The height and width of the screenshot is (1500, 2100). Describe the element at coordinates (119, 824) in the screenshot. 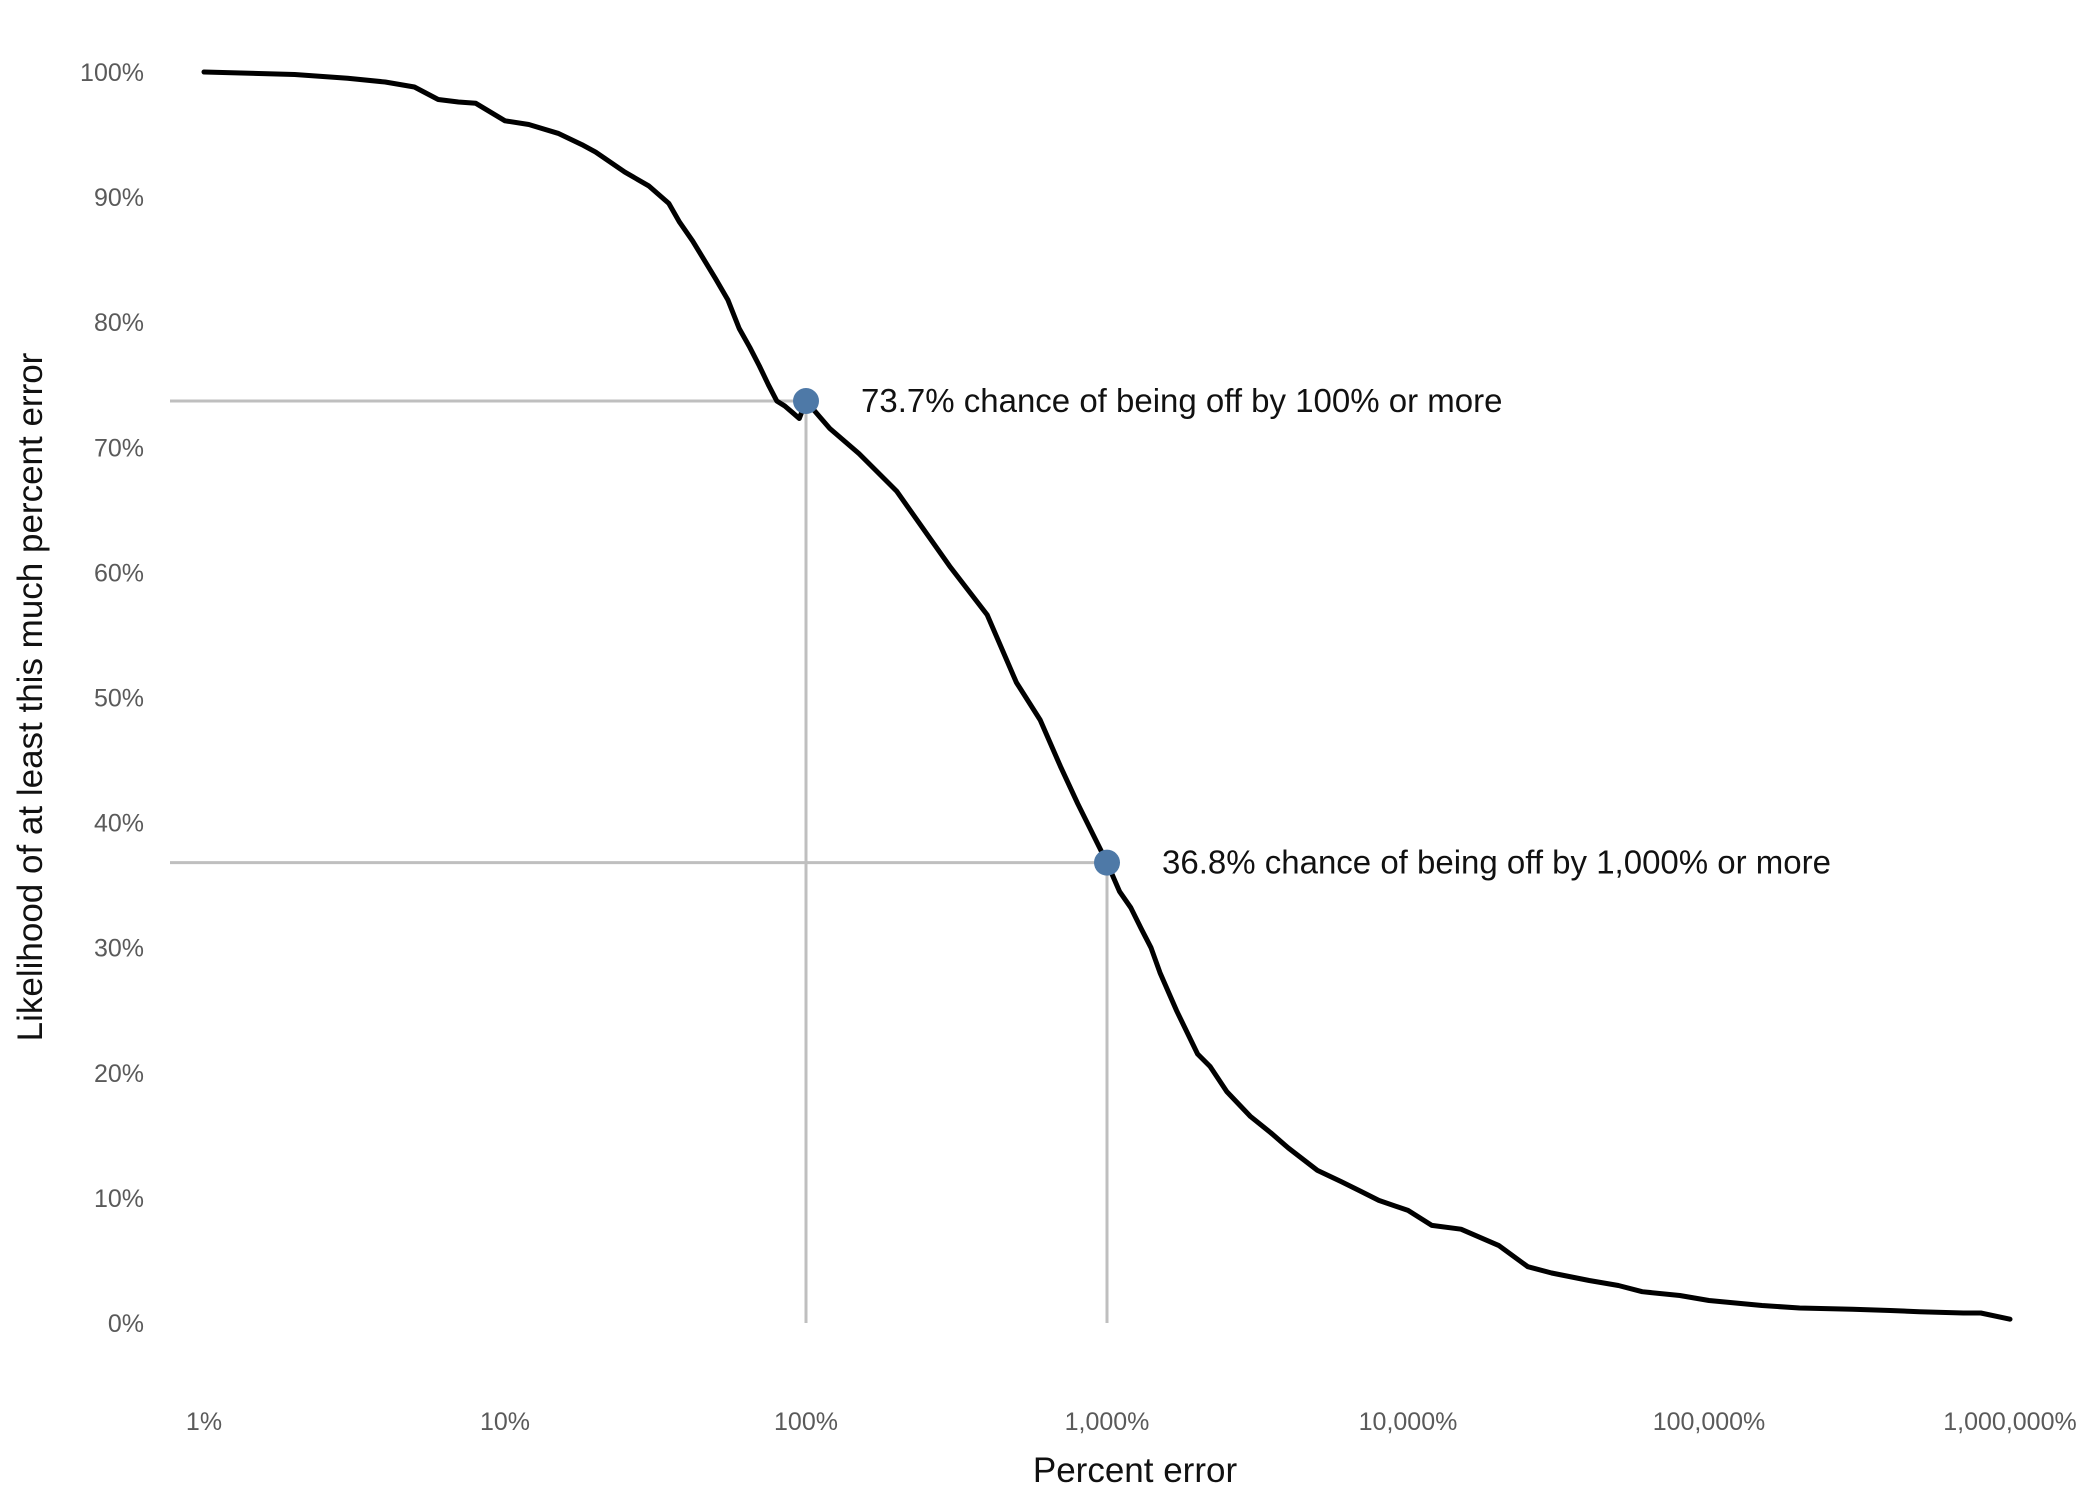

I see `y-tick-label: 40%` at that location.